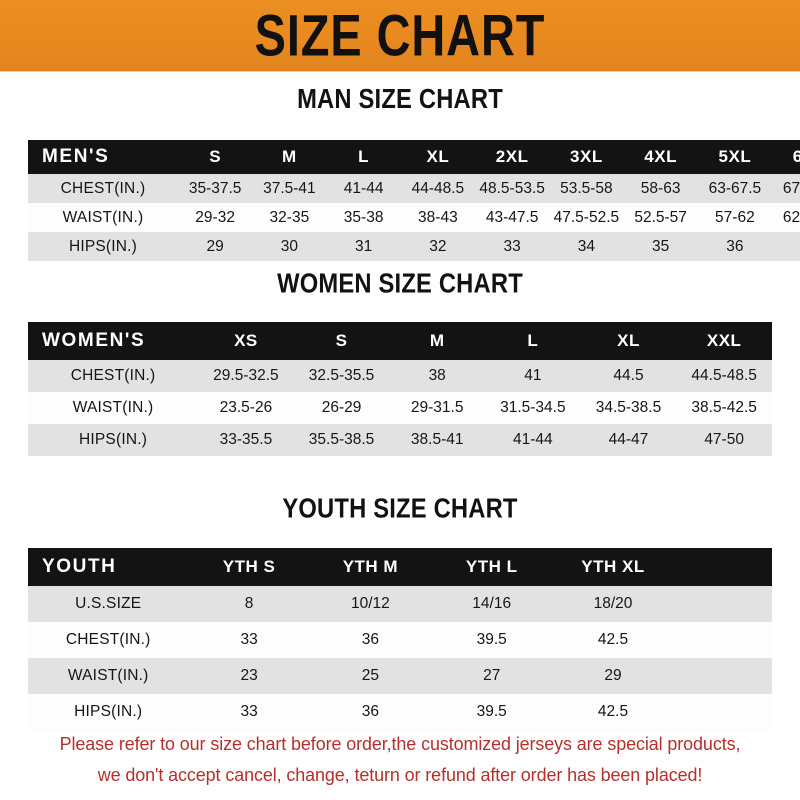  Describe the element at coordinates (491, 566) in the screenshot. I see `youth-col-yth-l: YTH L` at that location.